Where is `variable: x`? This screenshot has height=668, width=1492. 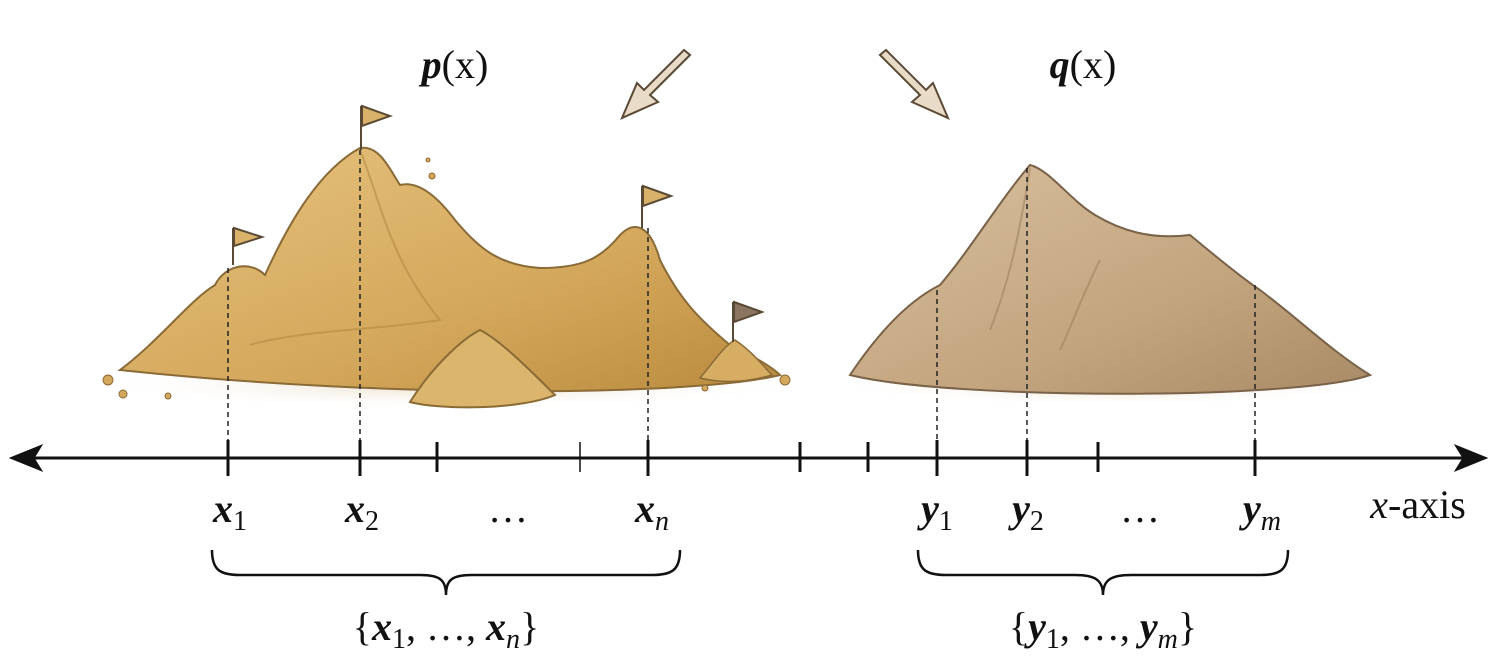
variable: x is located at coordinates (1378, 504).